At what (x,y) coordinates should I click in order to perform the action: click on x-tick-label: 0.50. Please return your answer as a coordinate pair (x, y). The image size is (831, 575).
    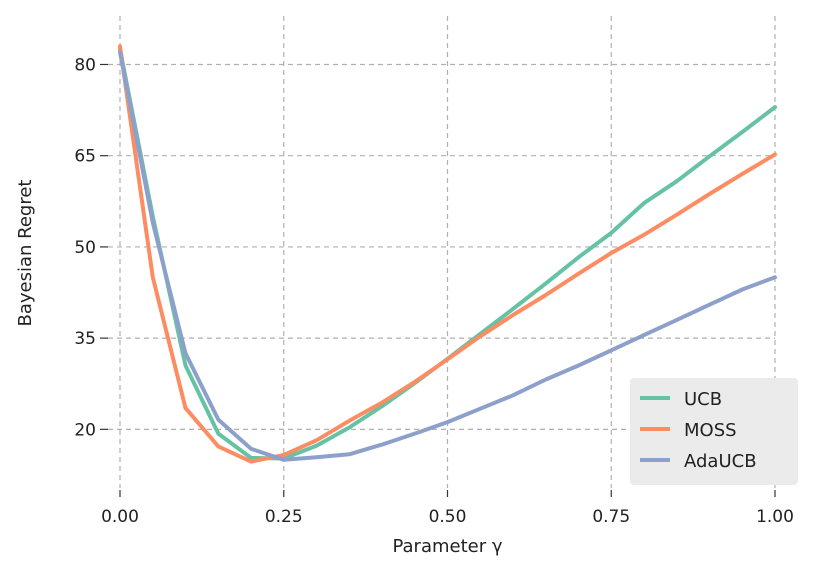
    Looking at the image, I should click on (448, 517).